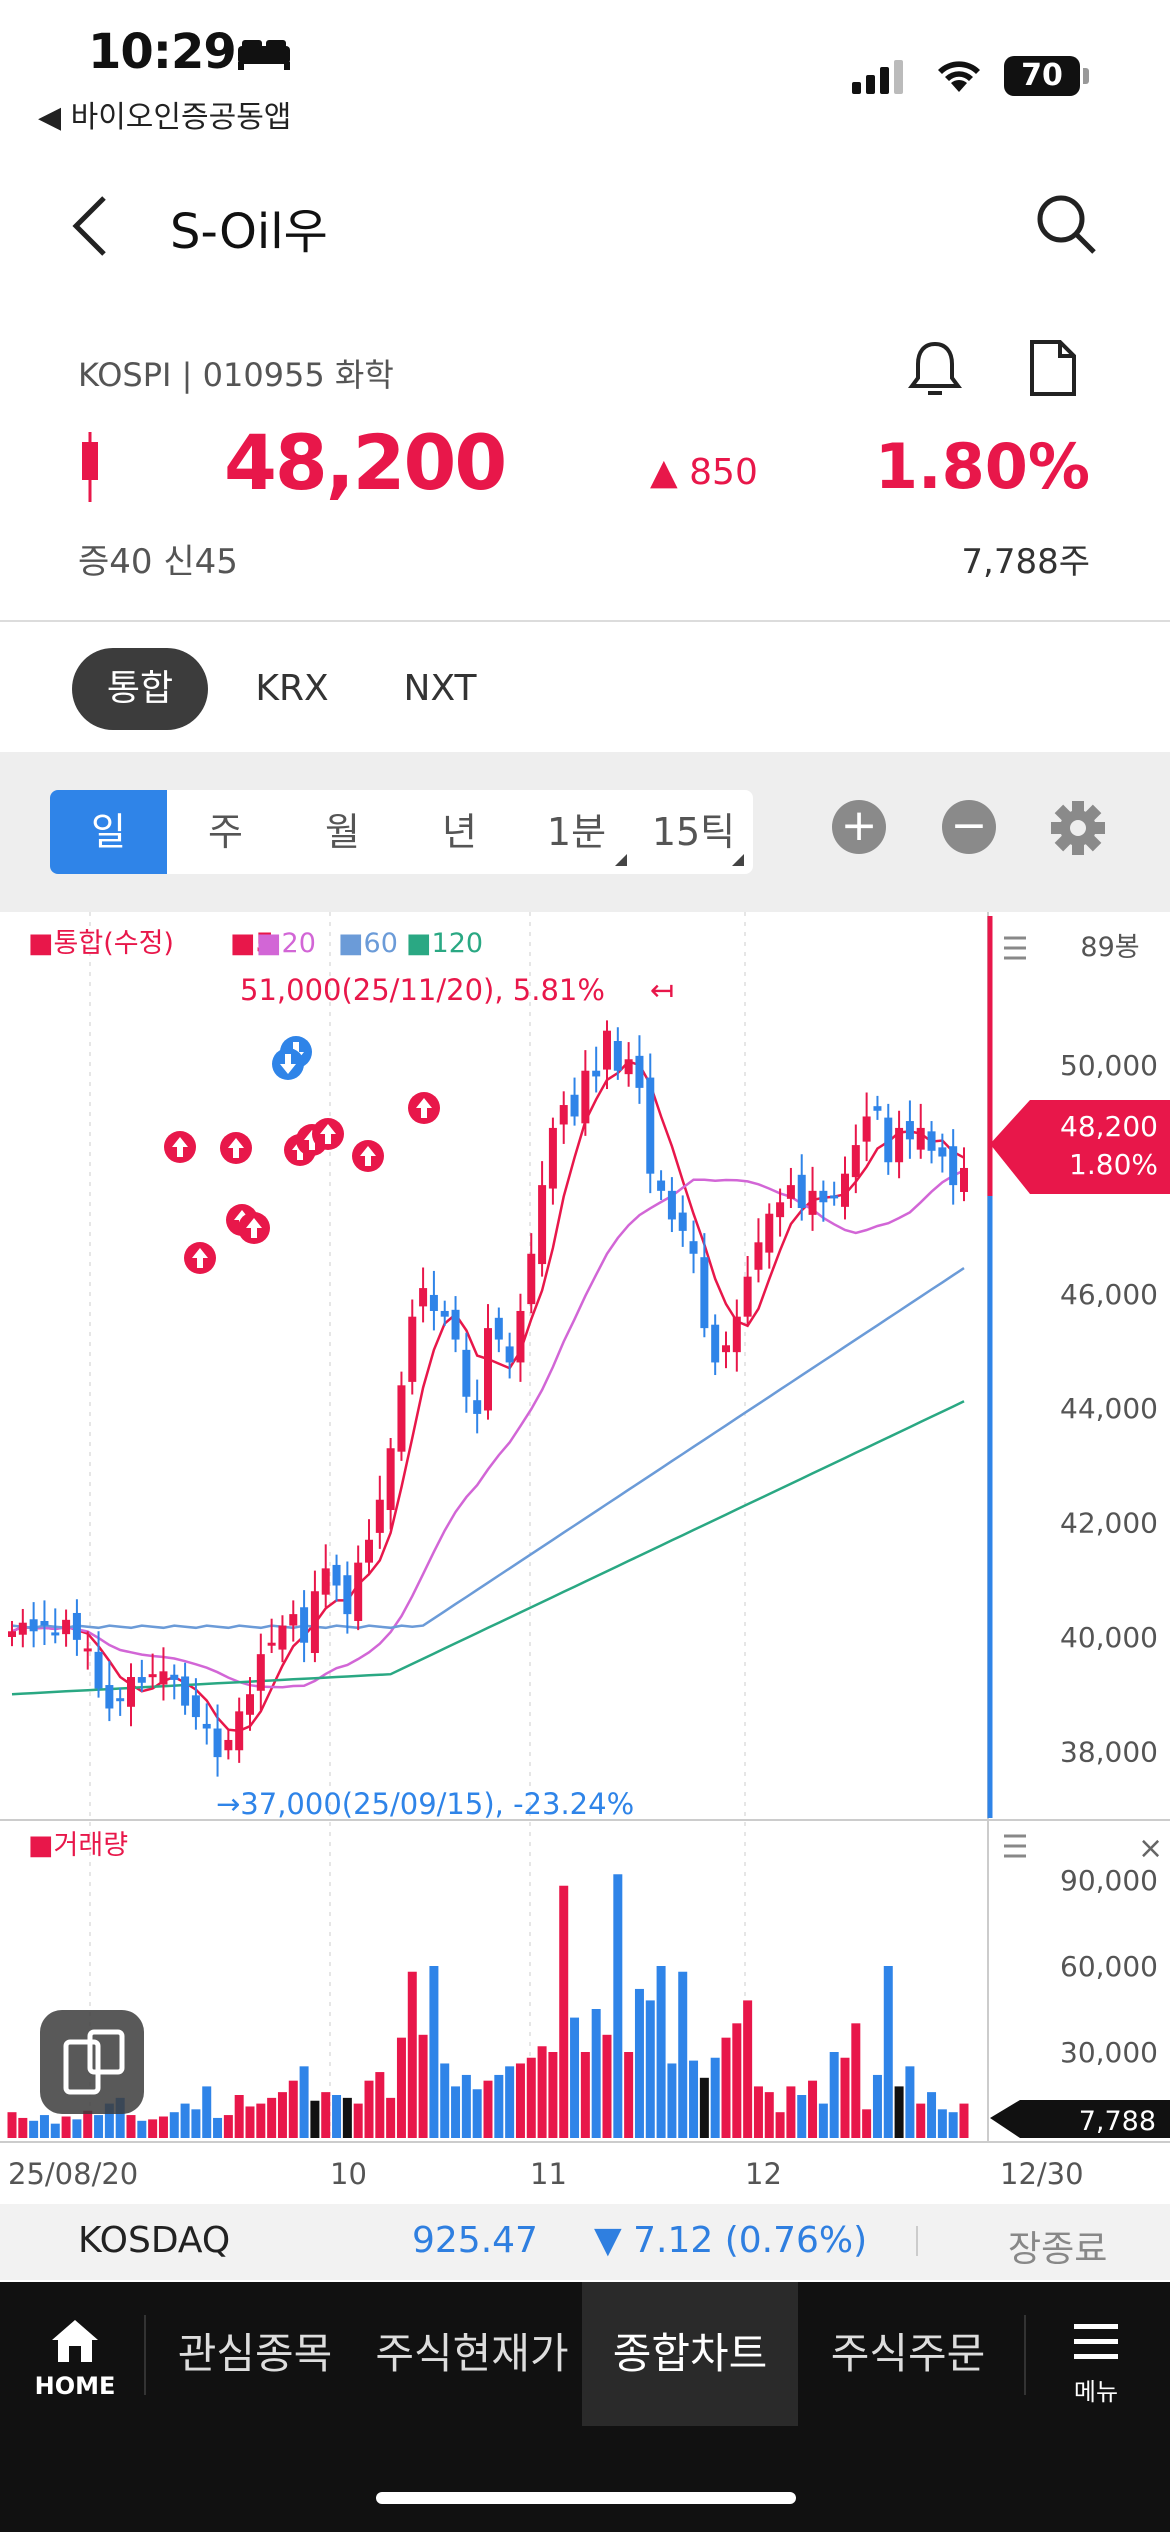  Describe the element at coordinates (158, 562) in the screenshot. I see `margin-tags: 증40 신45` at that location.